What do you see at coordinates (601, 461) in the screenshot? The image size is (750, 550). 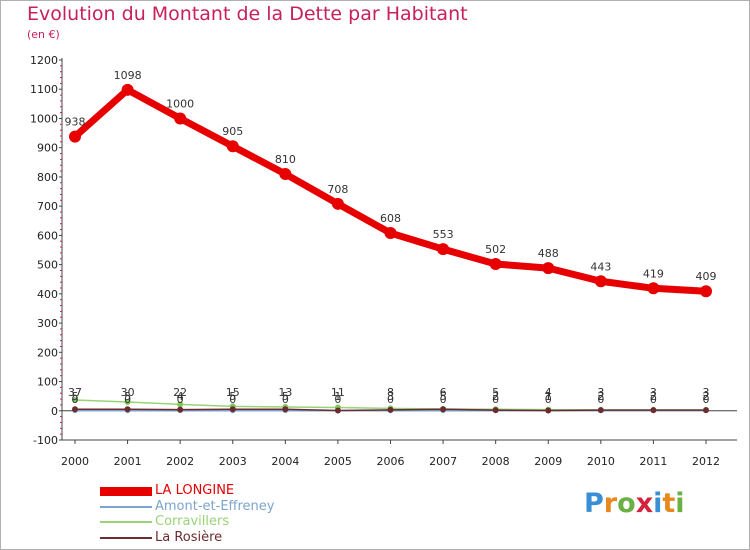 I see `x-tick-label: 2010` at bounding box center [601, 461].